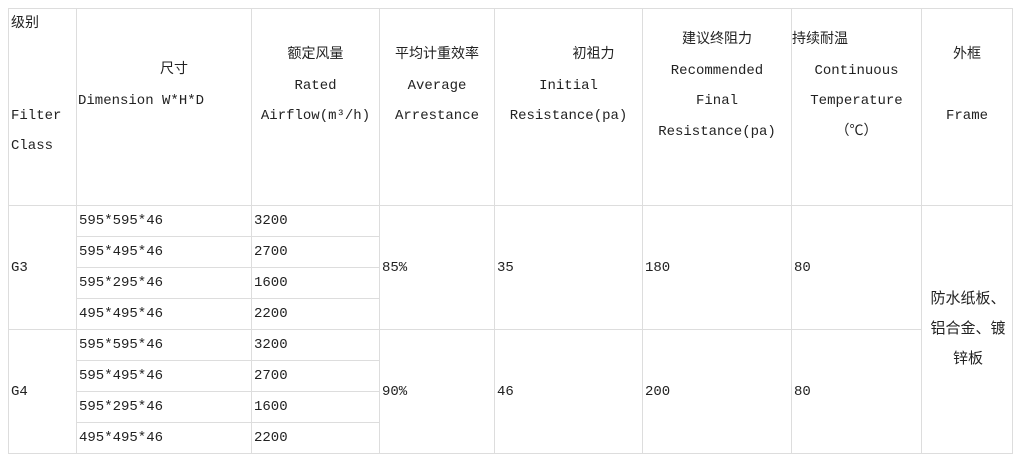  What do you see at coordinates (820, 40) in the screenshot?
I see `header-text: 持续耐温` at bounding box center [820, 40].